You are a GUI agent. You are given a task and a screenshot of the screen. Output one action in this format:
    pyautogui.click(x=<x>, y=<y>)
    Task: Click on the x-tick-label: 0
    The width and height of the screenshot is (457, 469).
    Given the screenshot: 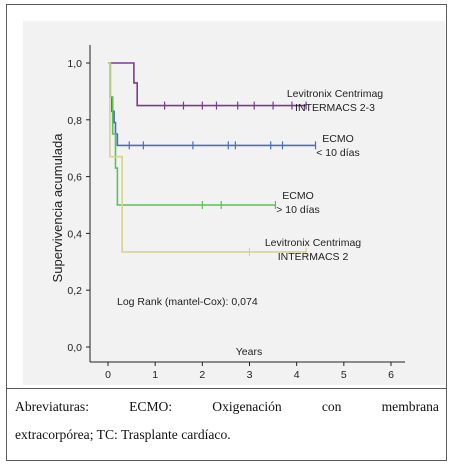 What is the action you would take?
    pyautogui.click(x=108, y=375)
    